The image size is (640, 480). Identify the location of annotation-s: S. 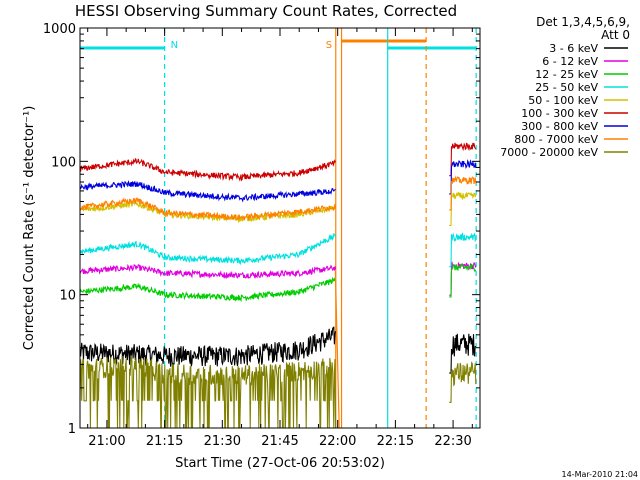
(329, 45).